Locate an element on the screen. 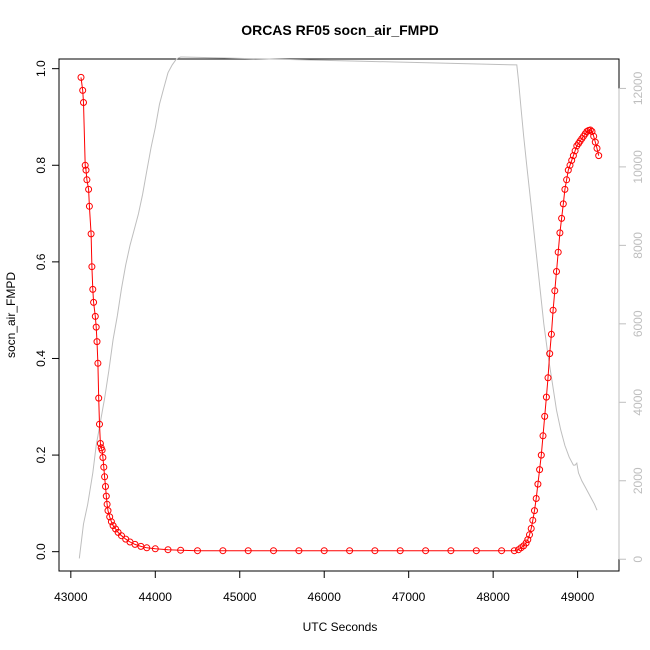  y-tick-label: 0.8 is located at coordinates (41, 165).